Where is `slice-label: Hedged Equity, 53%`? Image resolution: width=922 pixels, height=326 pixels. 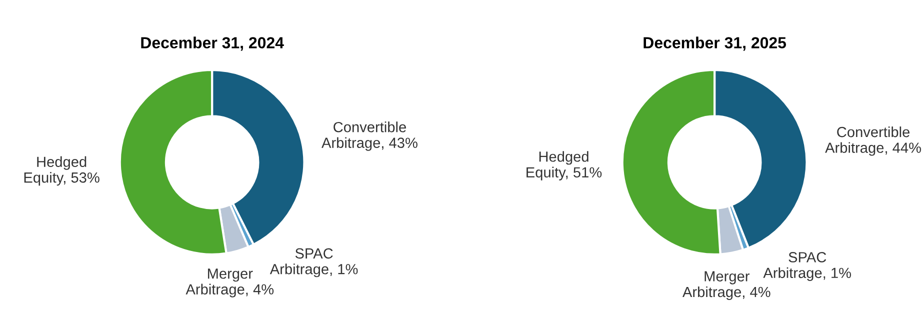
slice-label: Hedged Equity, 53% is located at coordinates (62, 171).